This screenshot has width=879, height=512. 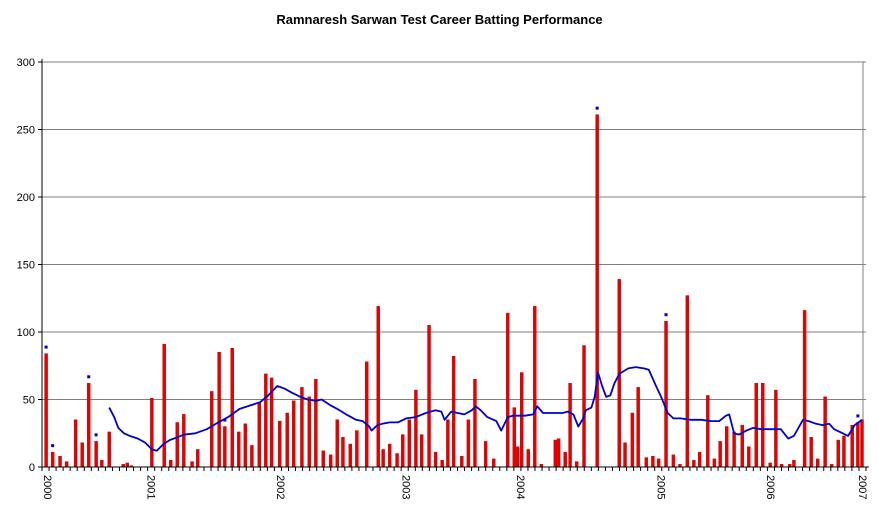 What do you see at coordinates (862, 487) in the screenshot?
I see `year-label: 2007` at bounding box center [862, 487].